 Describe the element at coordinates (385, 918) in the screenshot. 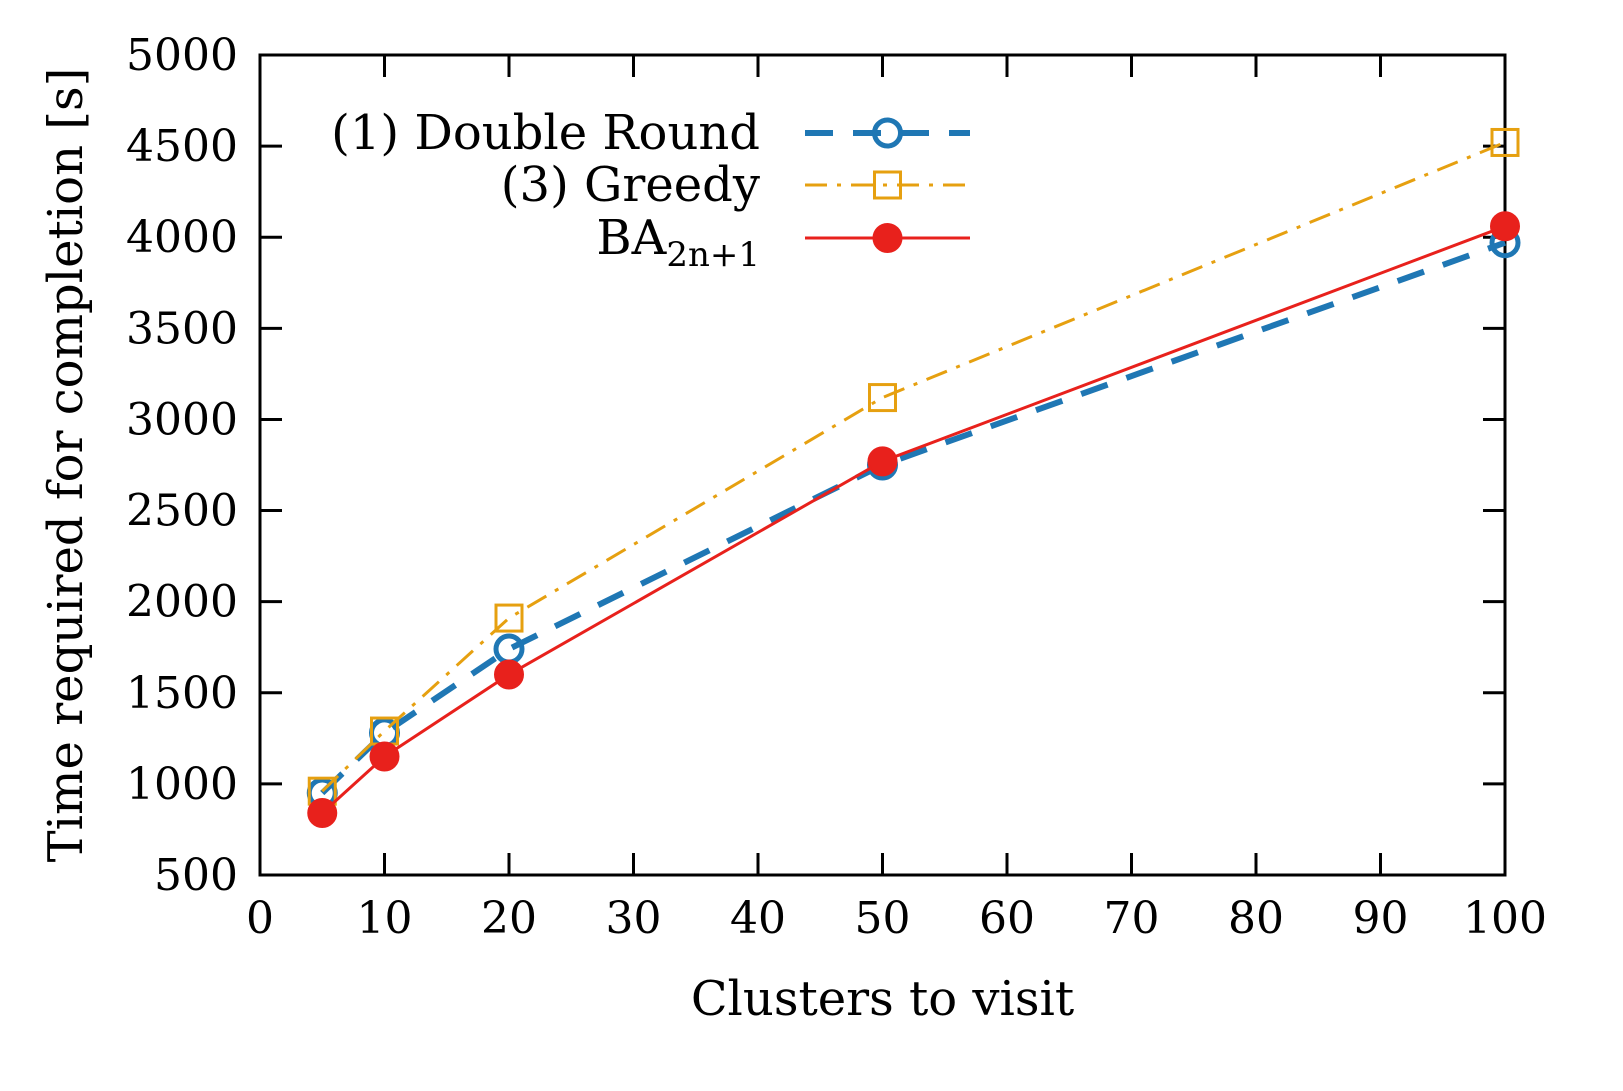

I see `x-tick-label: 10` at that location.